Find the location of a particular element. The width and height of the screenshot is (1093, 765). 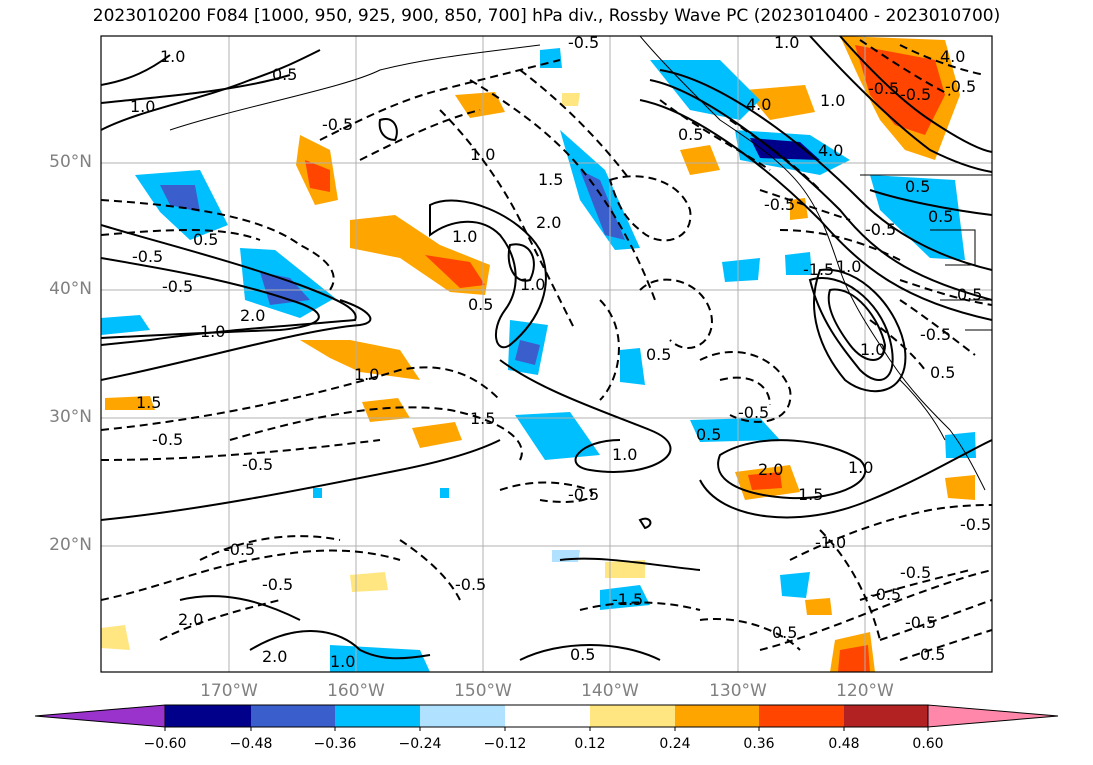

lon-label: 170°W is located at coordinates (229, 691).